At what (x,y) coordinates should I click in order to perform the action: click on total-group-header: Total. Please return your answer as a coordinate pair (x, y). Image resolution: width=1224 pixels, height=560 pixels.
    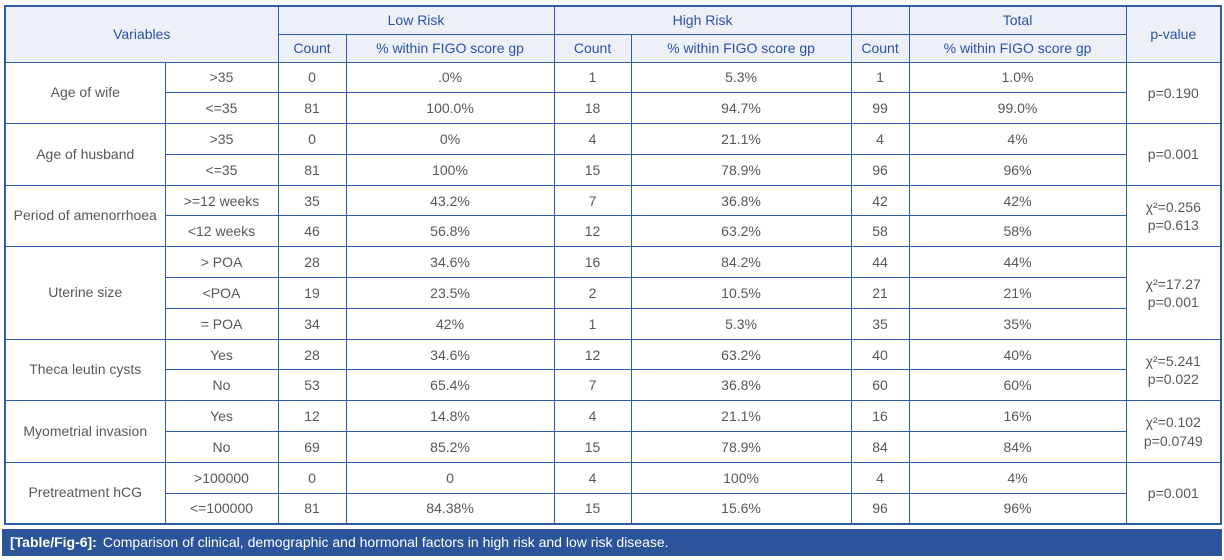
    Looking at the image, I should click on (1017, 20).